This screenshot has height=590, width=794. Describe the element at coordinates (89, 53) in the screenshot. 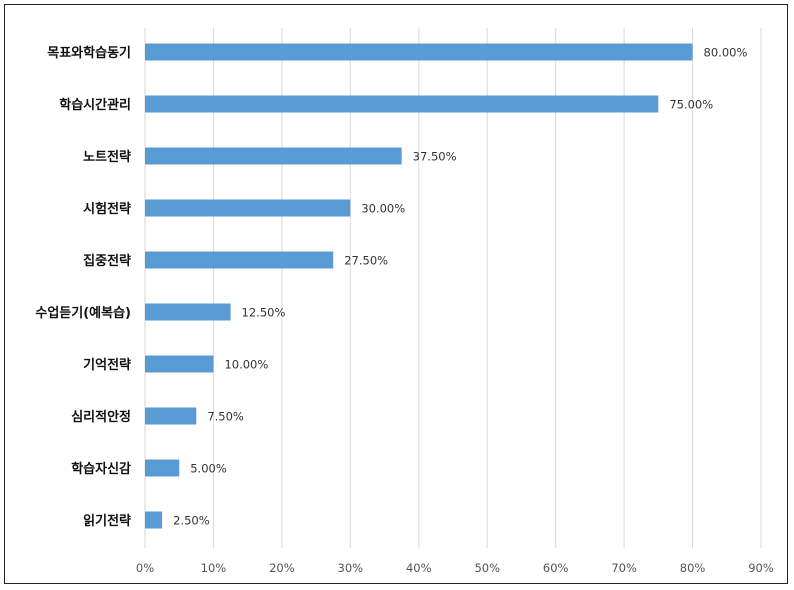

I see `category-label: 목표와학습동기` at that location.